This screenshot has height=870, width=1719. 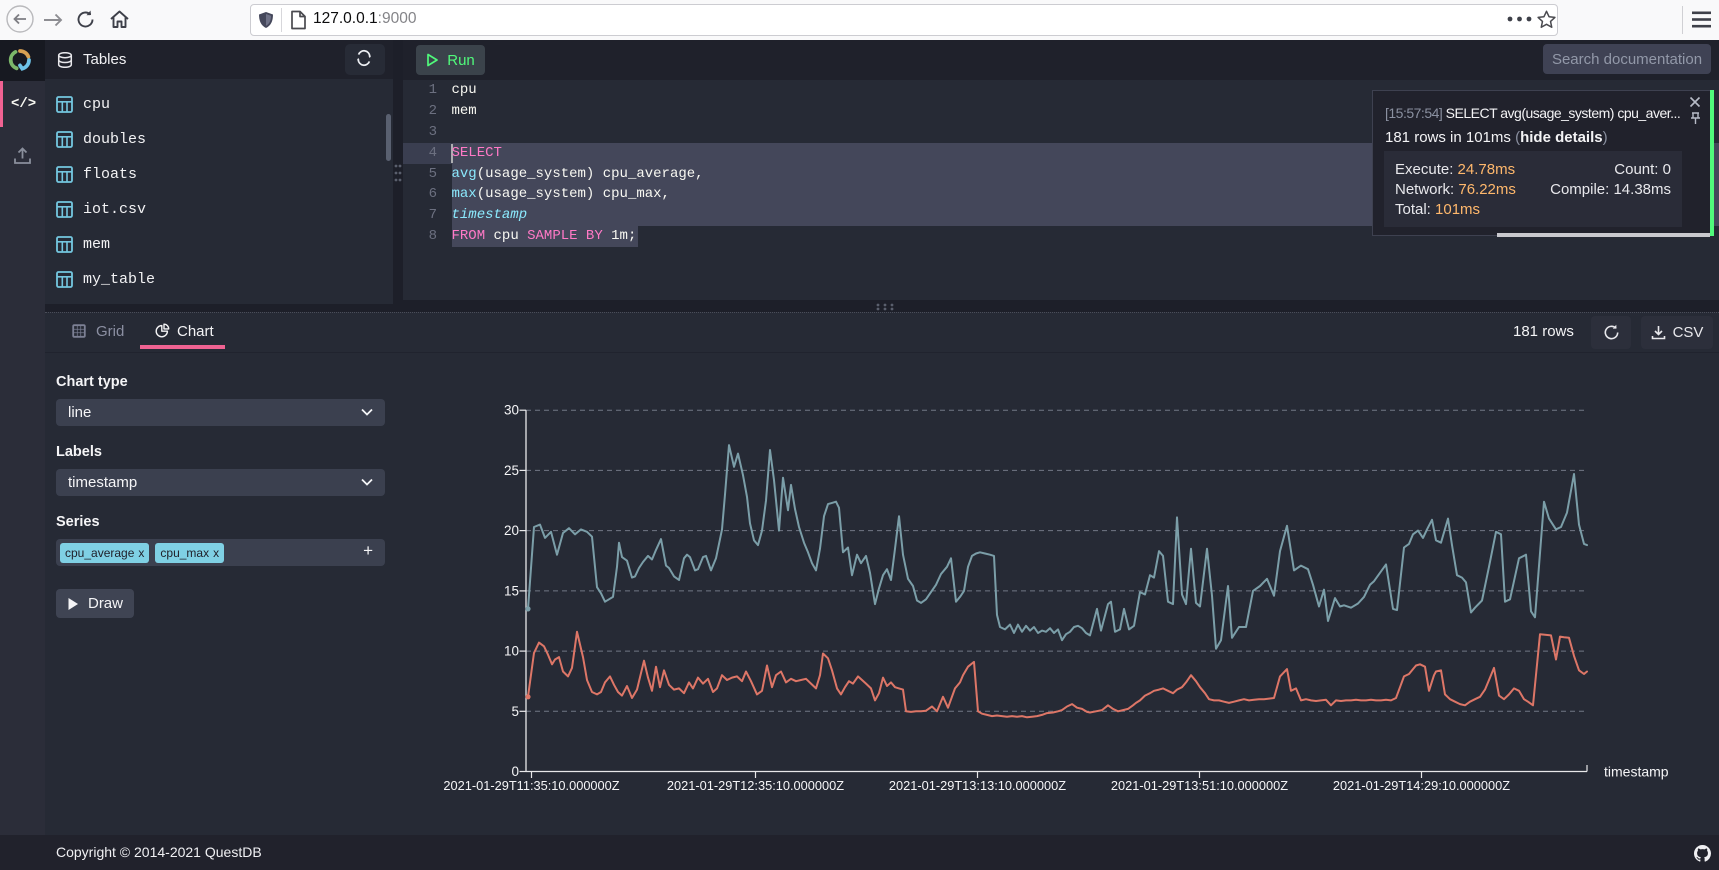 I want to click on svg-text: 25, so click(x=511, y=470).